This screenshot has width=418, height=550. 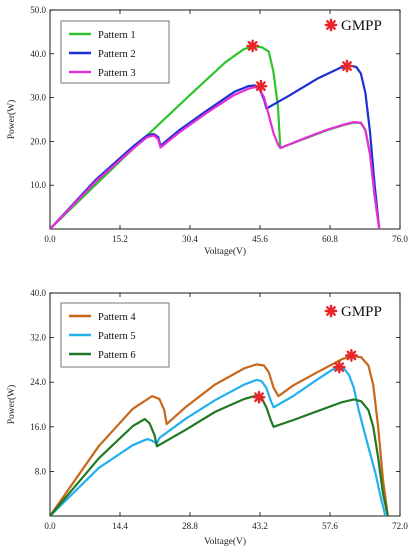 I want to click on x-tick-label: 28.8, so click(x=190, y=526).